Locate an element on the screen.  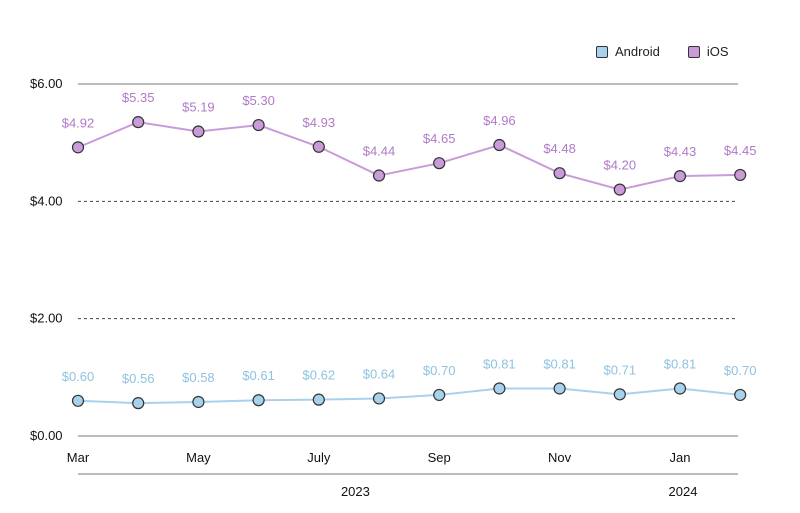
x-tick-label: Nov is located at coordinates (560, 457).